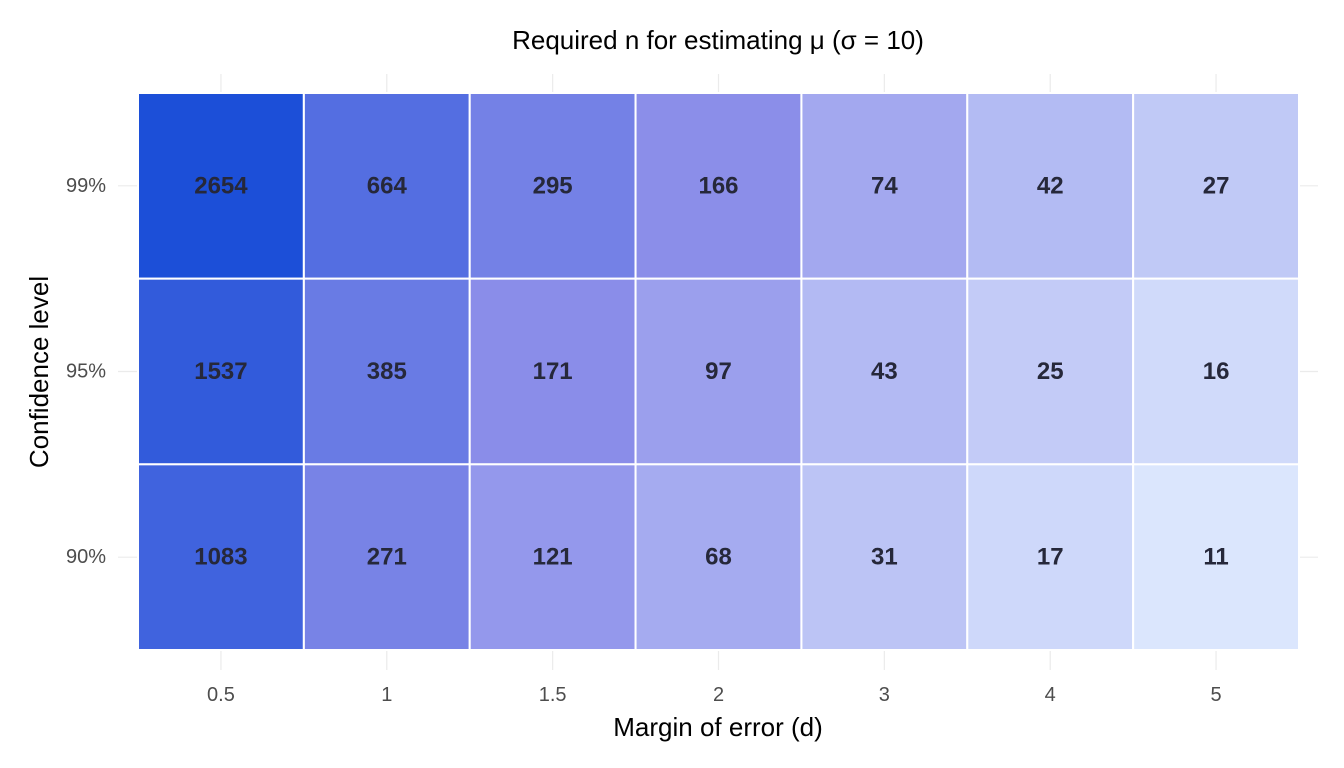  I want to click on cell-value-label: 11, so click(1215, 557).